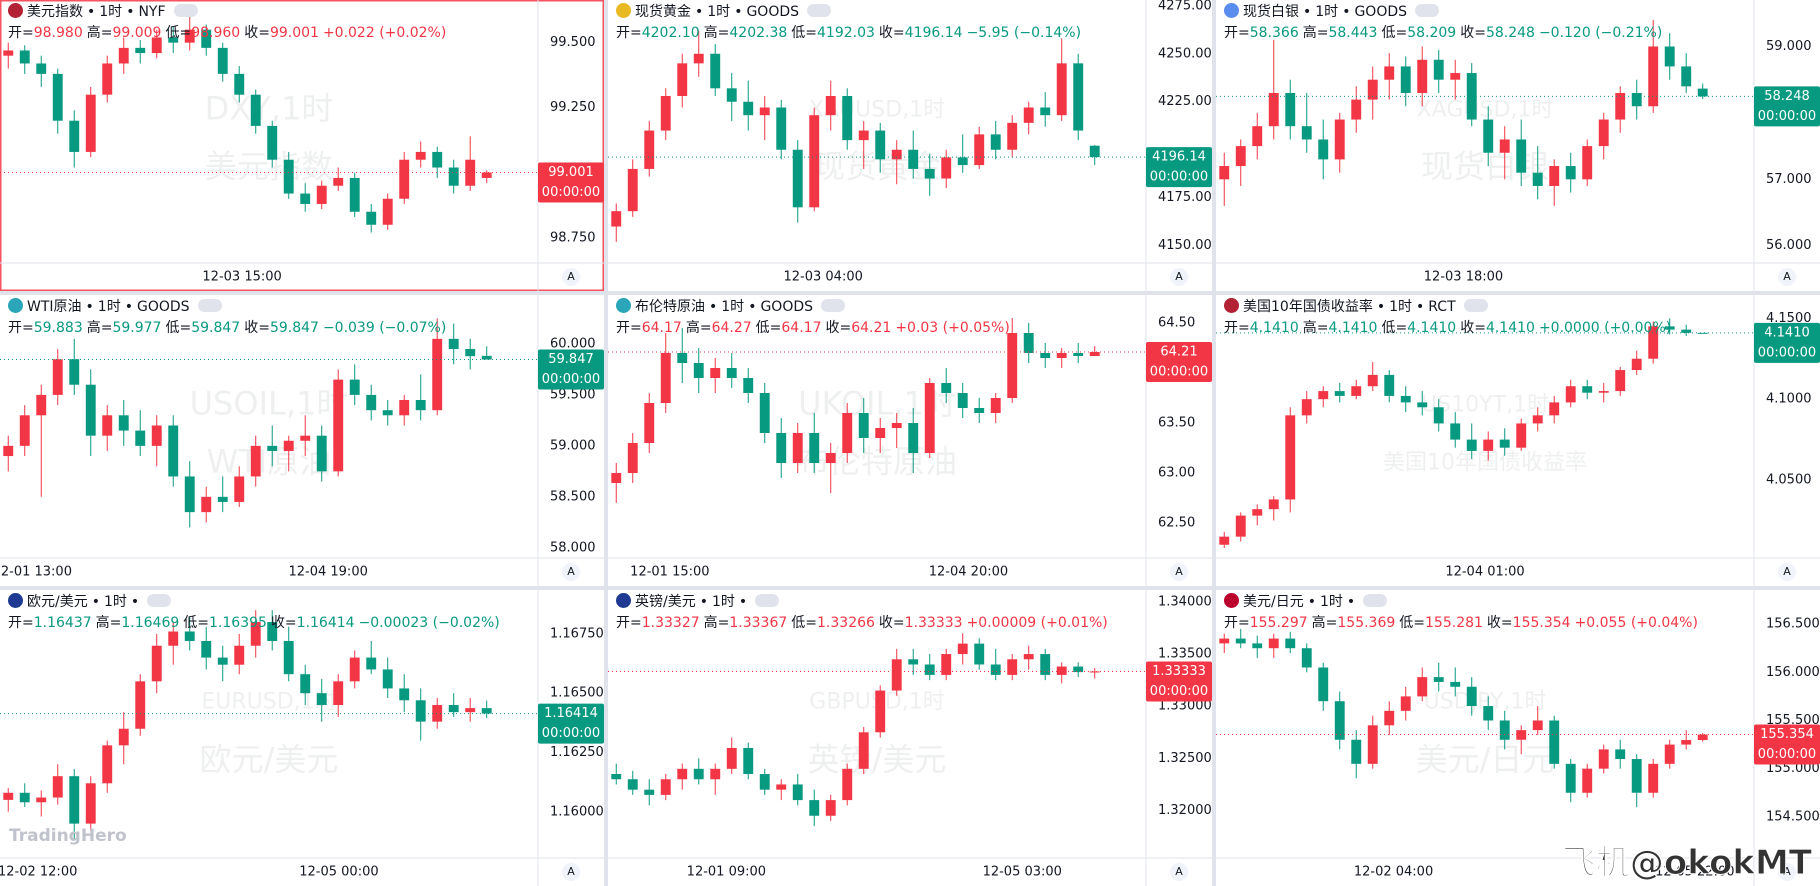 The width and height of the screenshot is (1820, 886). I want to click on symbol-title: 布伦特原油, so click(670, 307).